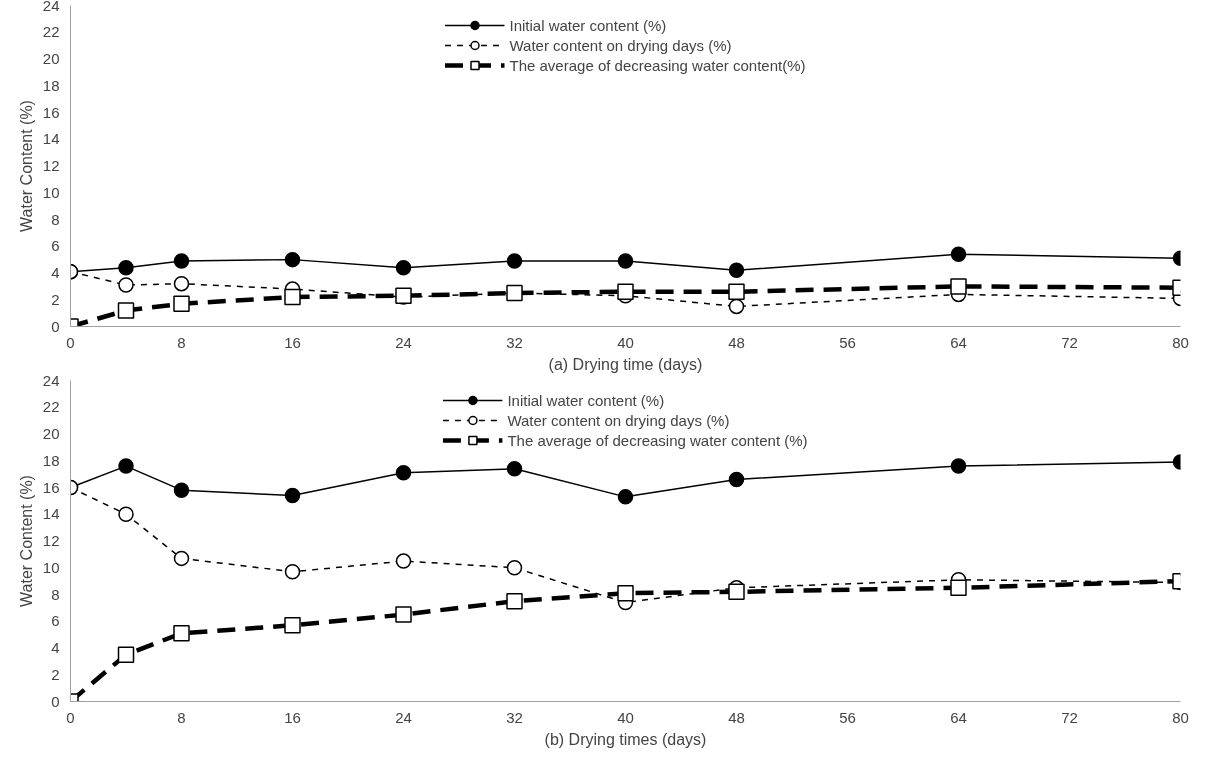  Describe the element at coordinates (625, 739) in the screenshot. I see `x-axis-title: (b) Drying times (days)` at that location.